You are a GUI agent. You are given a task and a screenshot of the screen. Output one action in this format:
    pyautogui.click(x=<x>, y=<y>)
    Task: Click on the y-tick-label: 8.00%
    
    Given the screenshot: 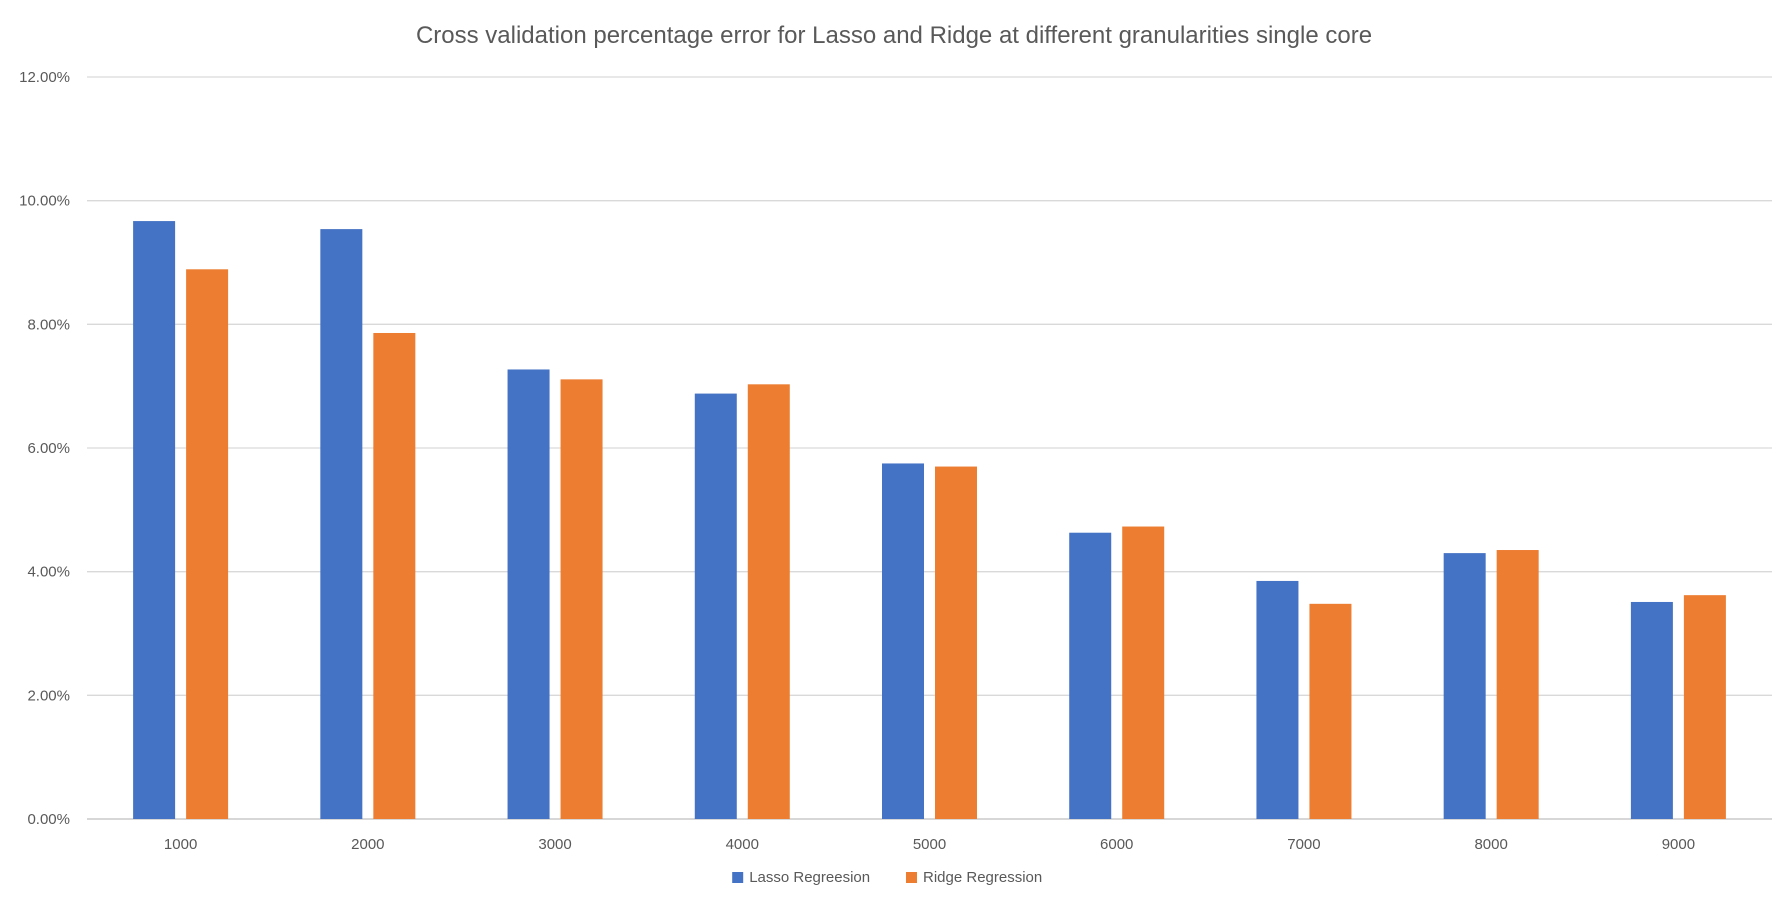 What is the action you would take?
    pyautogui.click(x=48, y=324)
    